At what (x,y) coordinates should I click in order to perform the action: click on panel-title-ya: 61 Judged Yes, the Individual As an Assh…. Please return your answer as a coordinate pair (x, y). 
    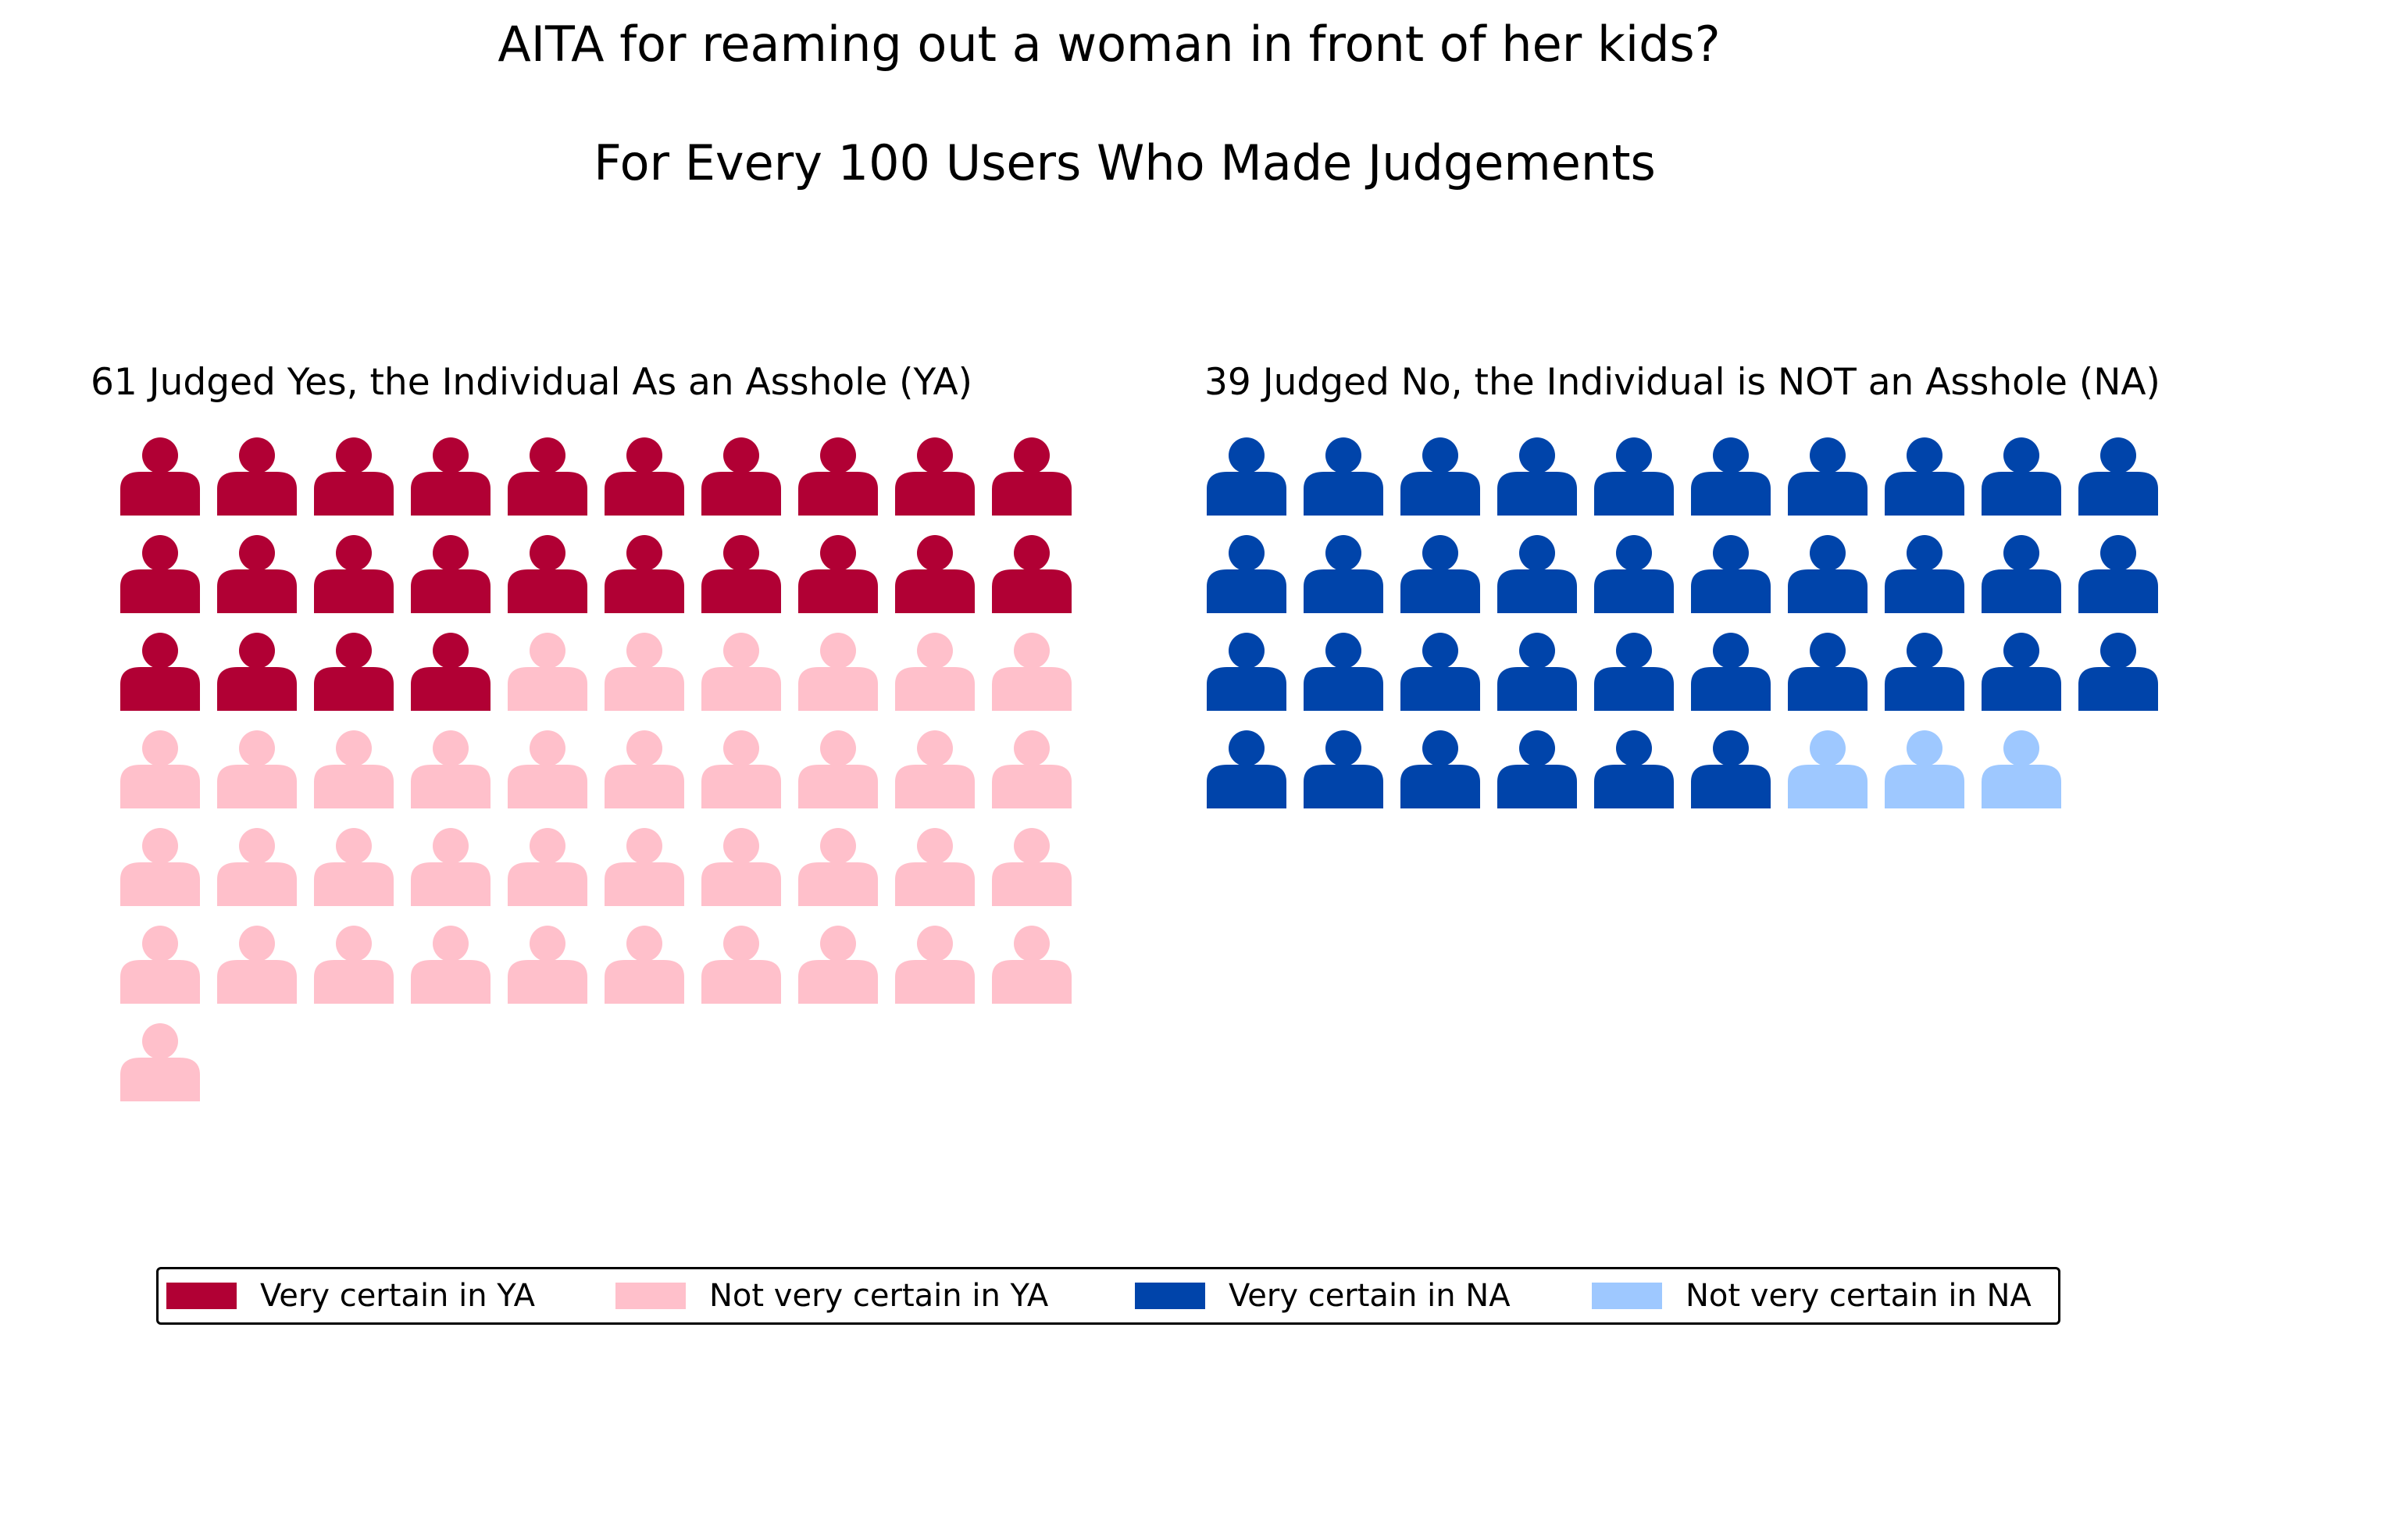
    Looking at the image, I should click on (531, 382).